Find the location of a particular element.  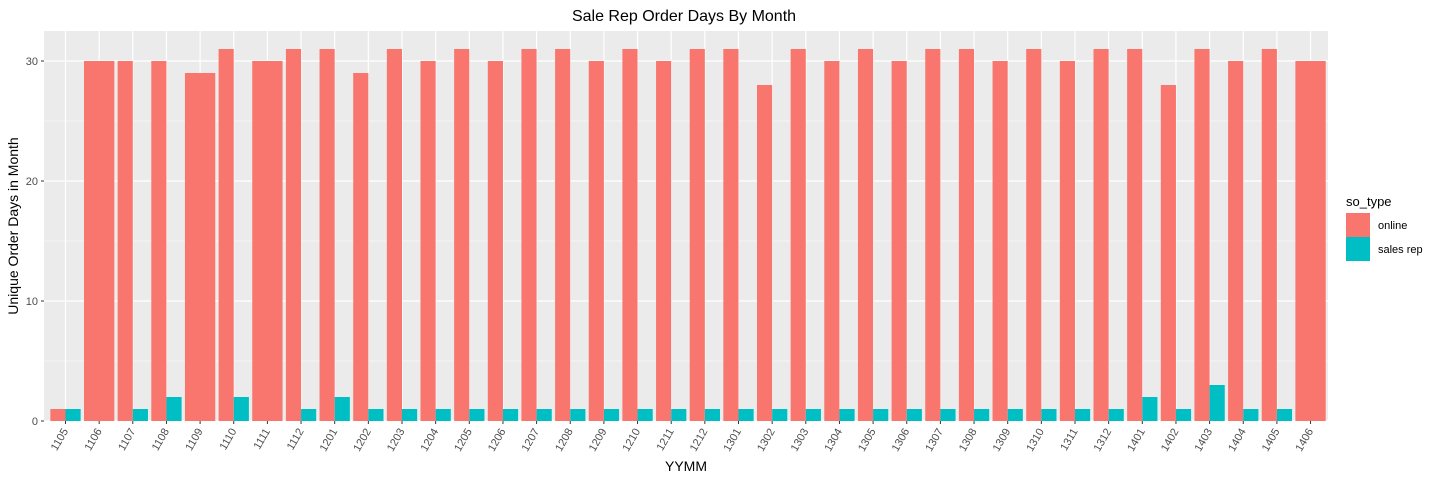

x-tick-label: 1206 is located at coordinates (497, 440).